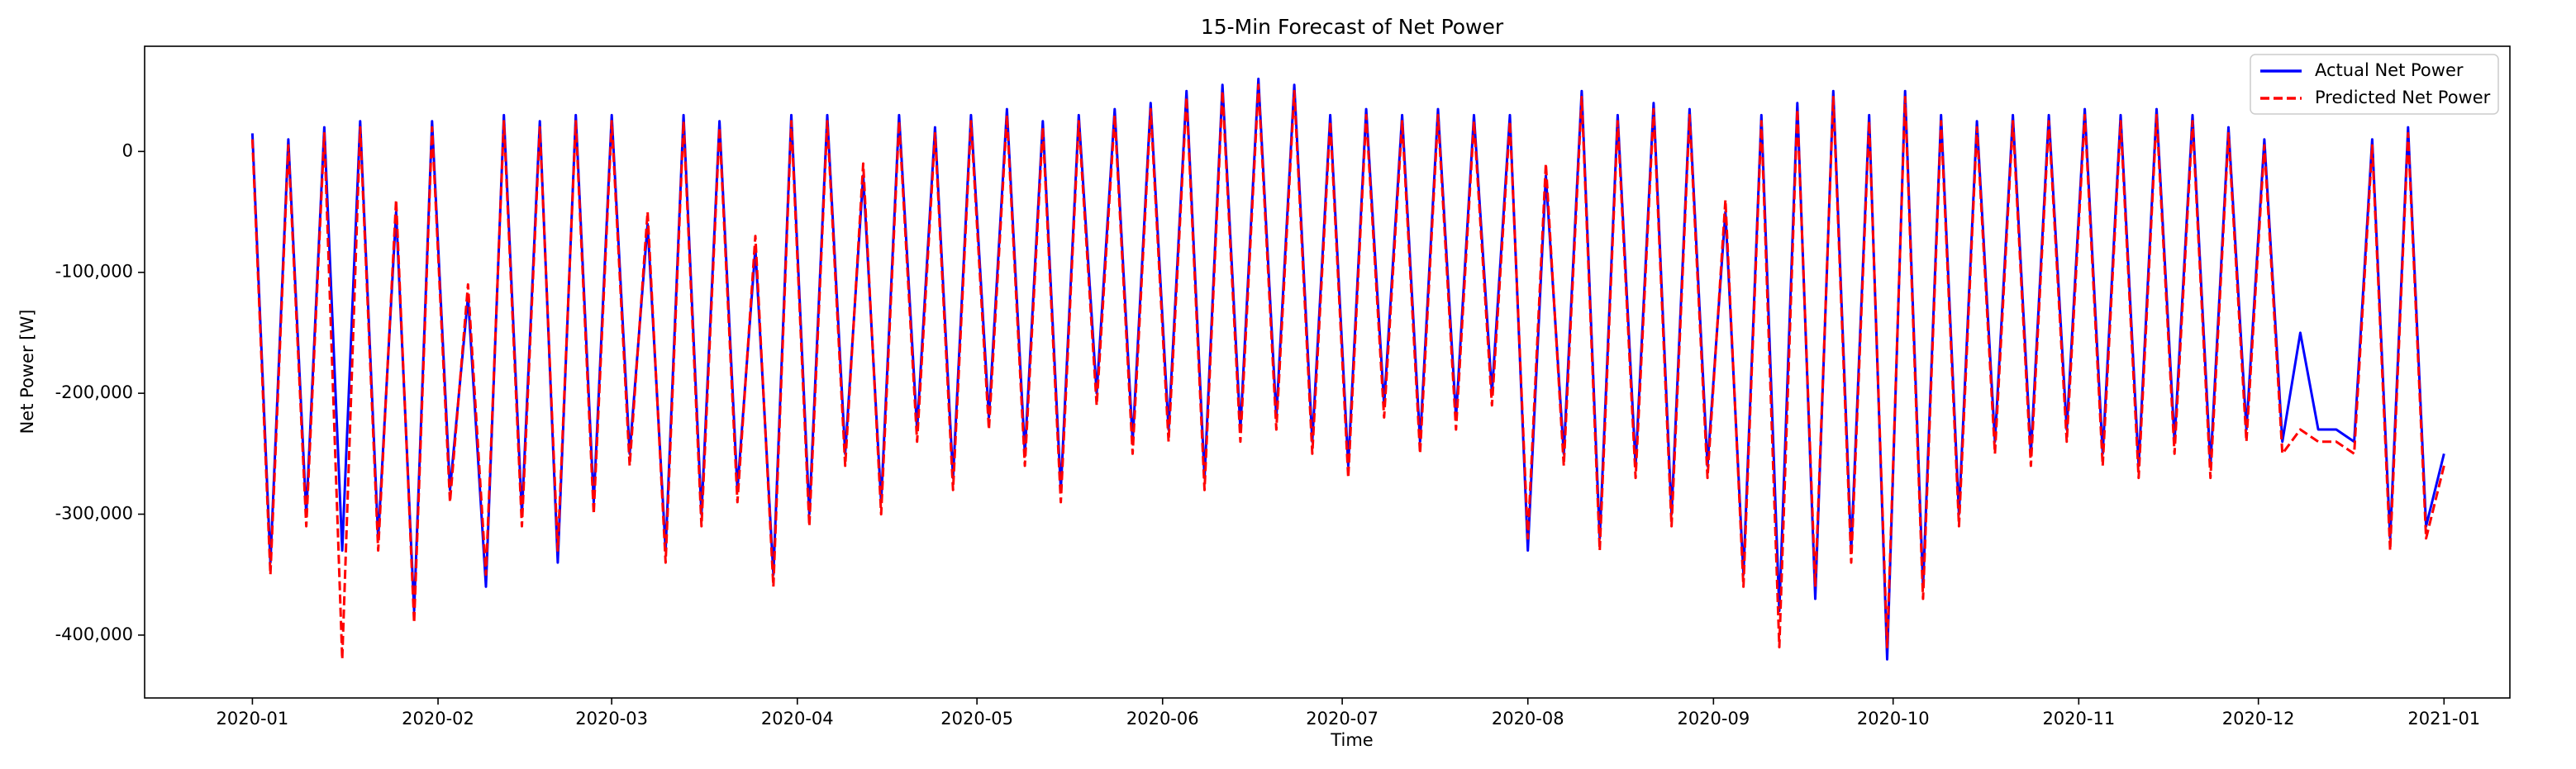 The height and width of the screenshot is (769, 2576). I want to click on x-tick-label: 2020-02, so click(438, 719).